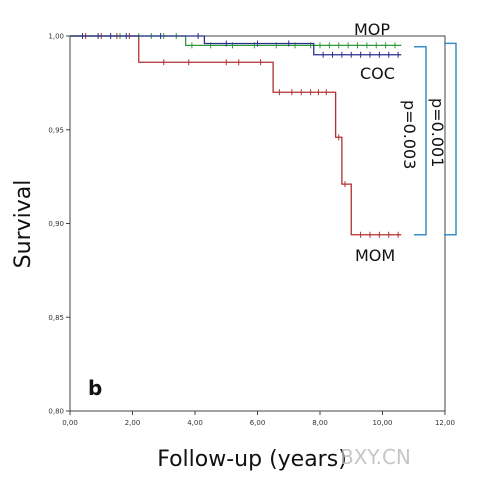 The image size is (483, 481). Describe the element at coordinates (56, 412) in the screenshot. I see `y-tick-label: 0,80` at that location.